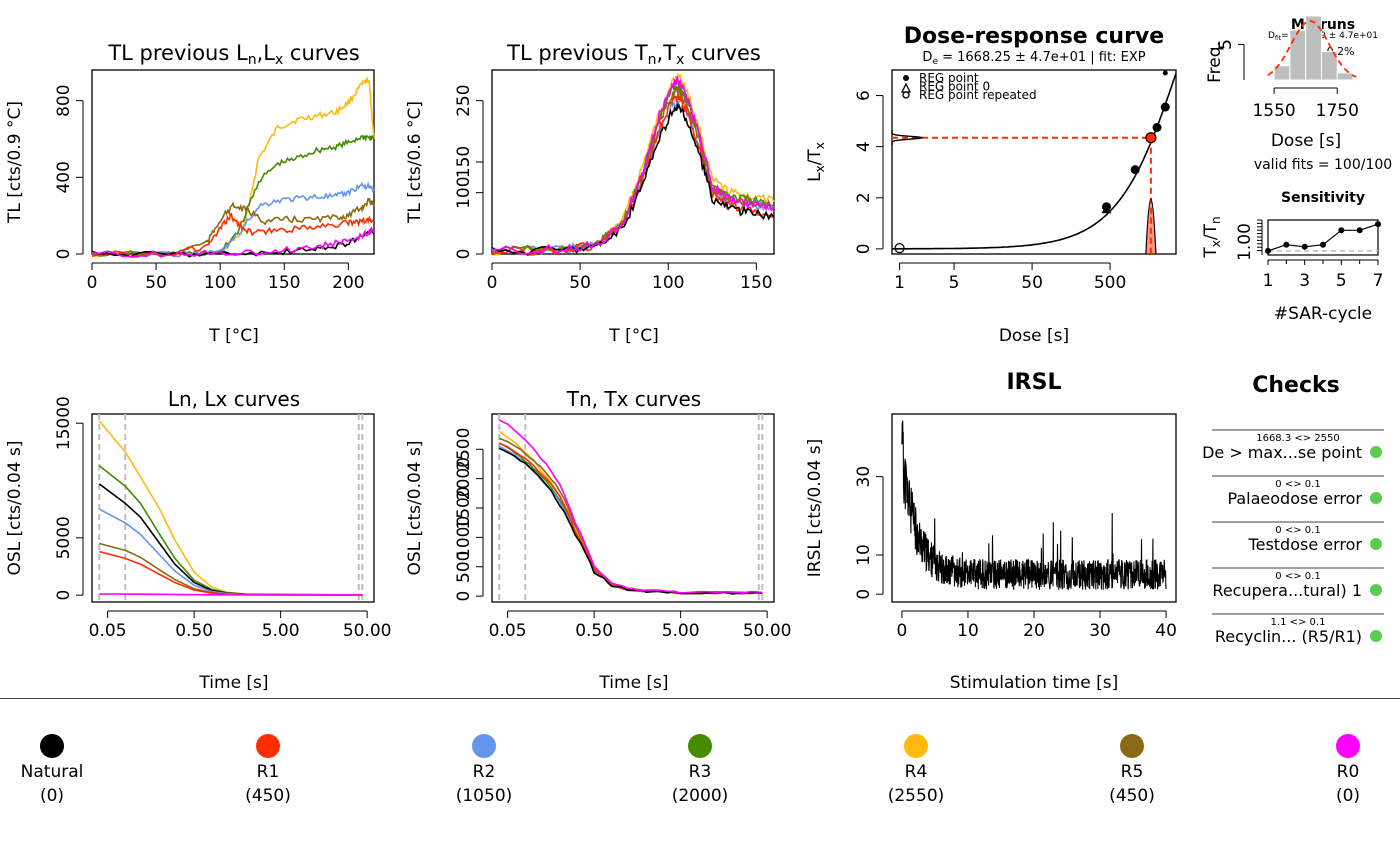 This screenshot has width=1400, height=866. What do you see at coordinates (108, 631) in the screenshot?
I see `x-tick-label: 0.05` at bounding box center [108, 631].